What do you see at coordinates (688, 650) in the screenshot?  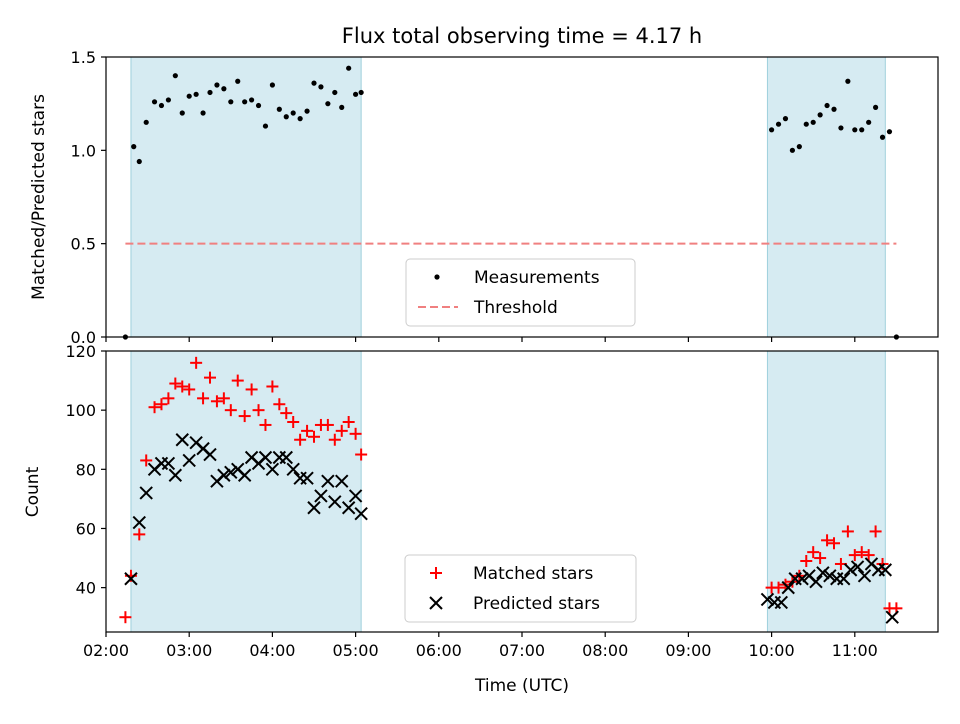 I see `x-tick-label: 09:00` at bounding box center [688, 650].